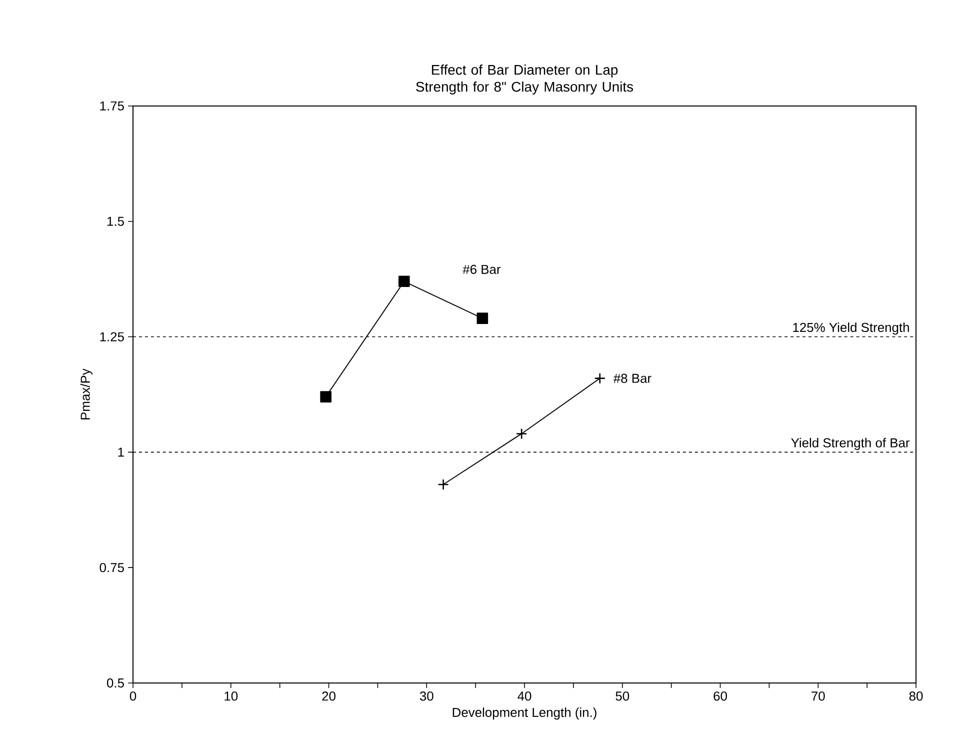 This screenshot has width=960, height=747. I want to click on x-tick-label: 60, so click(720, 696).